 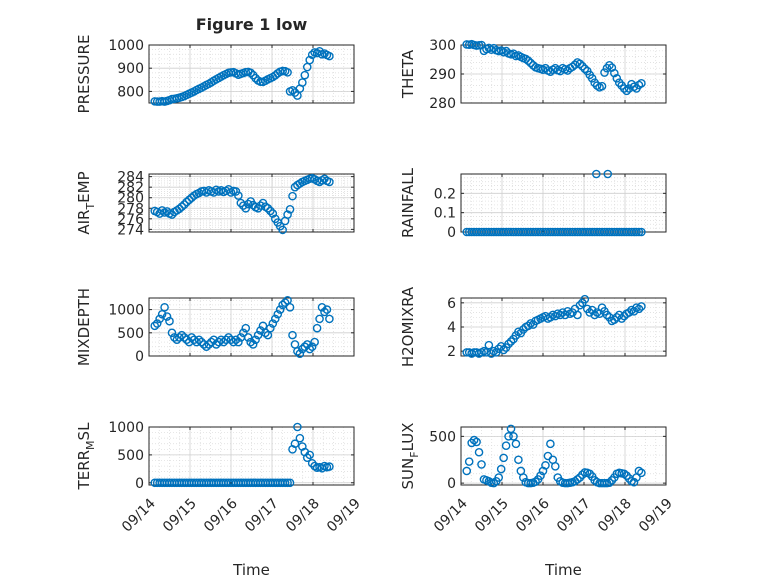 I want to click on y-axis-label: THETA, so click(x=408, y=74).